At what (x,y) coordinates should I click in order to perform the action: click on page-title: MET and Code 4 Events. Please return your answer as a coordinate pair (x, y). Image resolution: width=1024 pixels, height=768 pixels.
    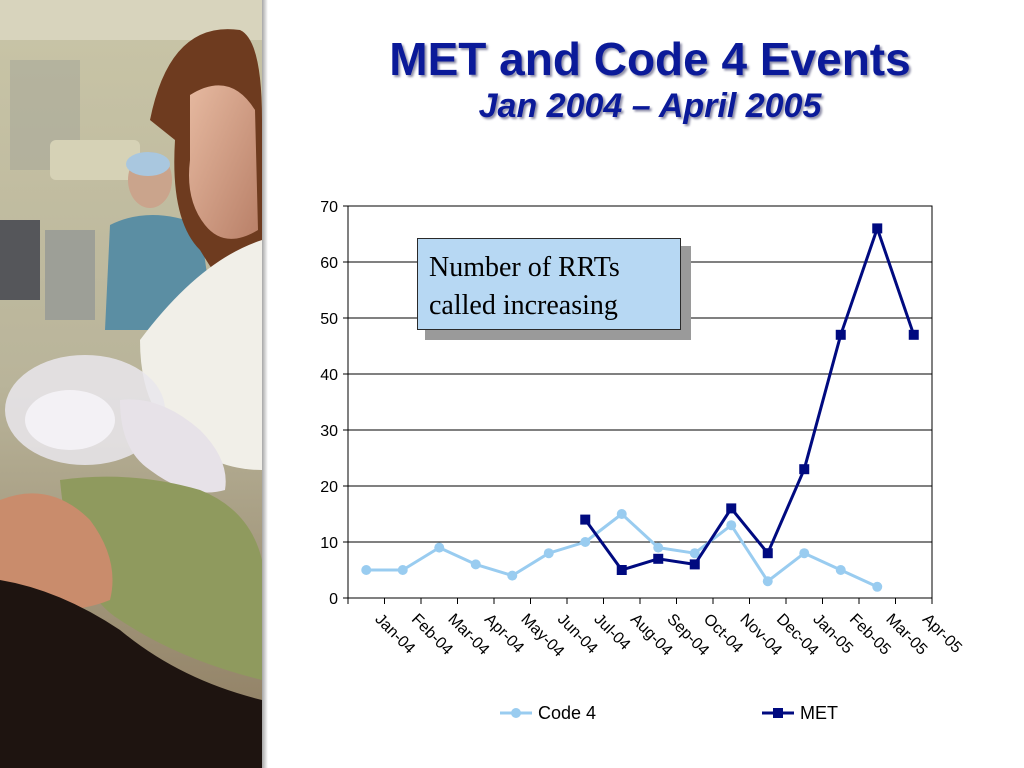
    Looking at the image, I should click on (650, 59).